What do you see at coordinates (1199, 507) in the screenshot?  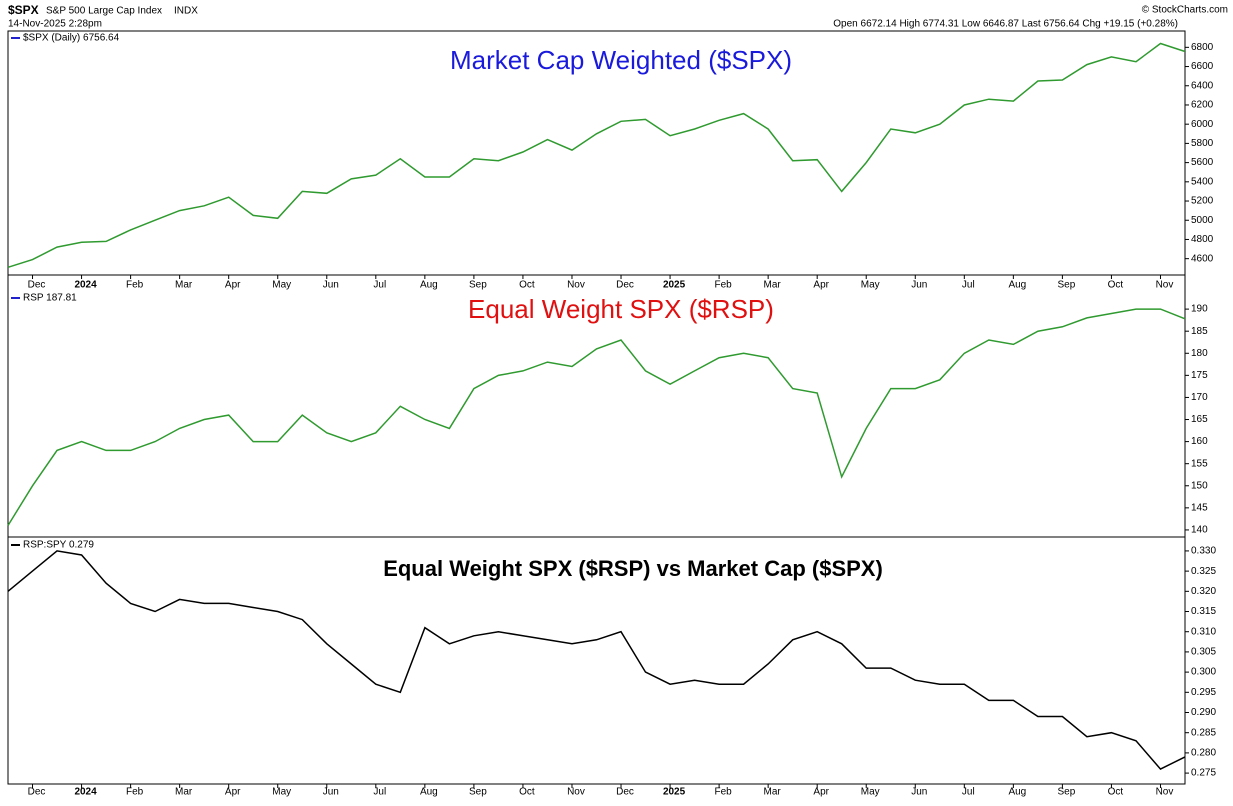 I see `y-tick-label: 145` at bounding box center [1199, 507].